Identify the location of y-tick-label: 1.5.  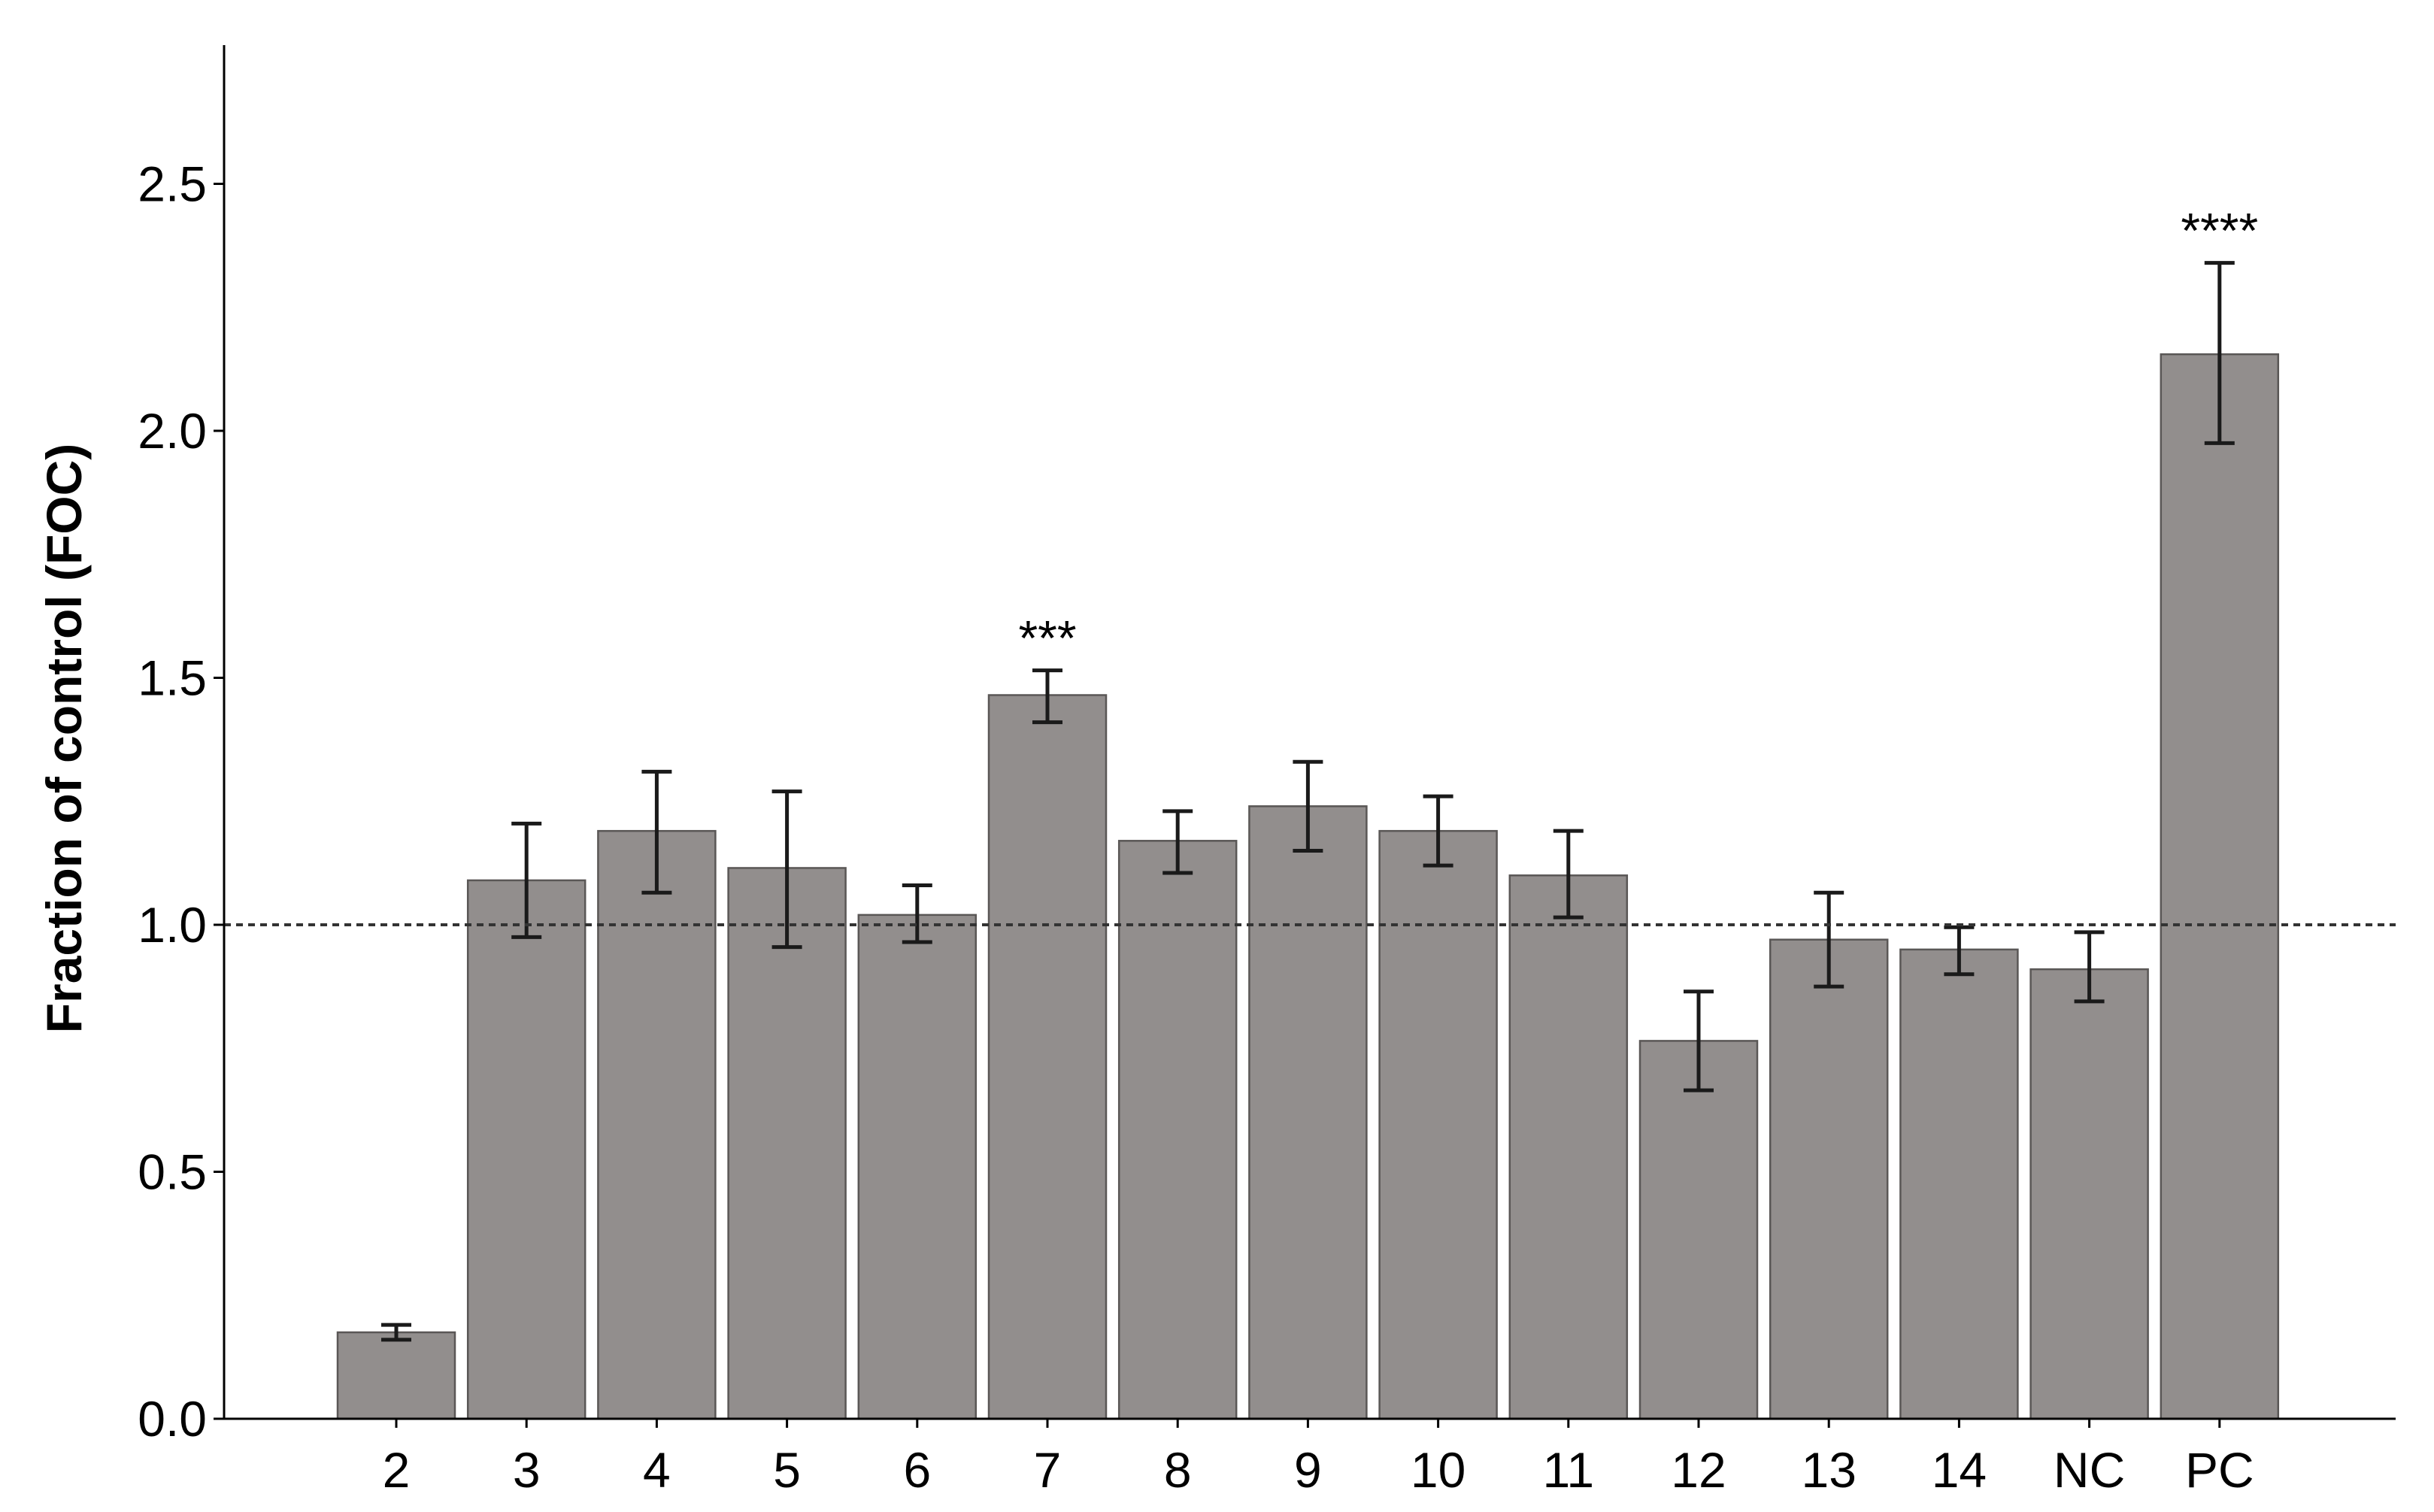
(172, 678).